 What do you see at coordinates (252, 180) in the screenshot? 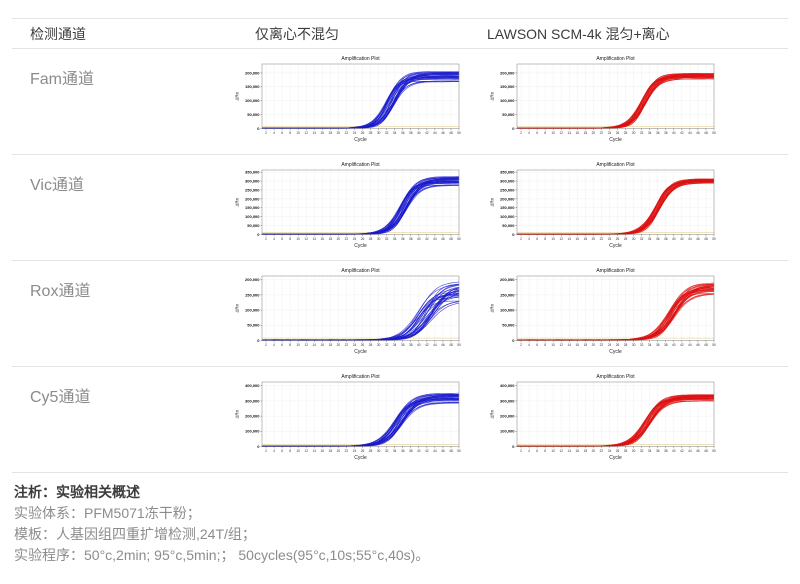
I see `svg-text: 300,000` at bounding box center [252, 180].